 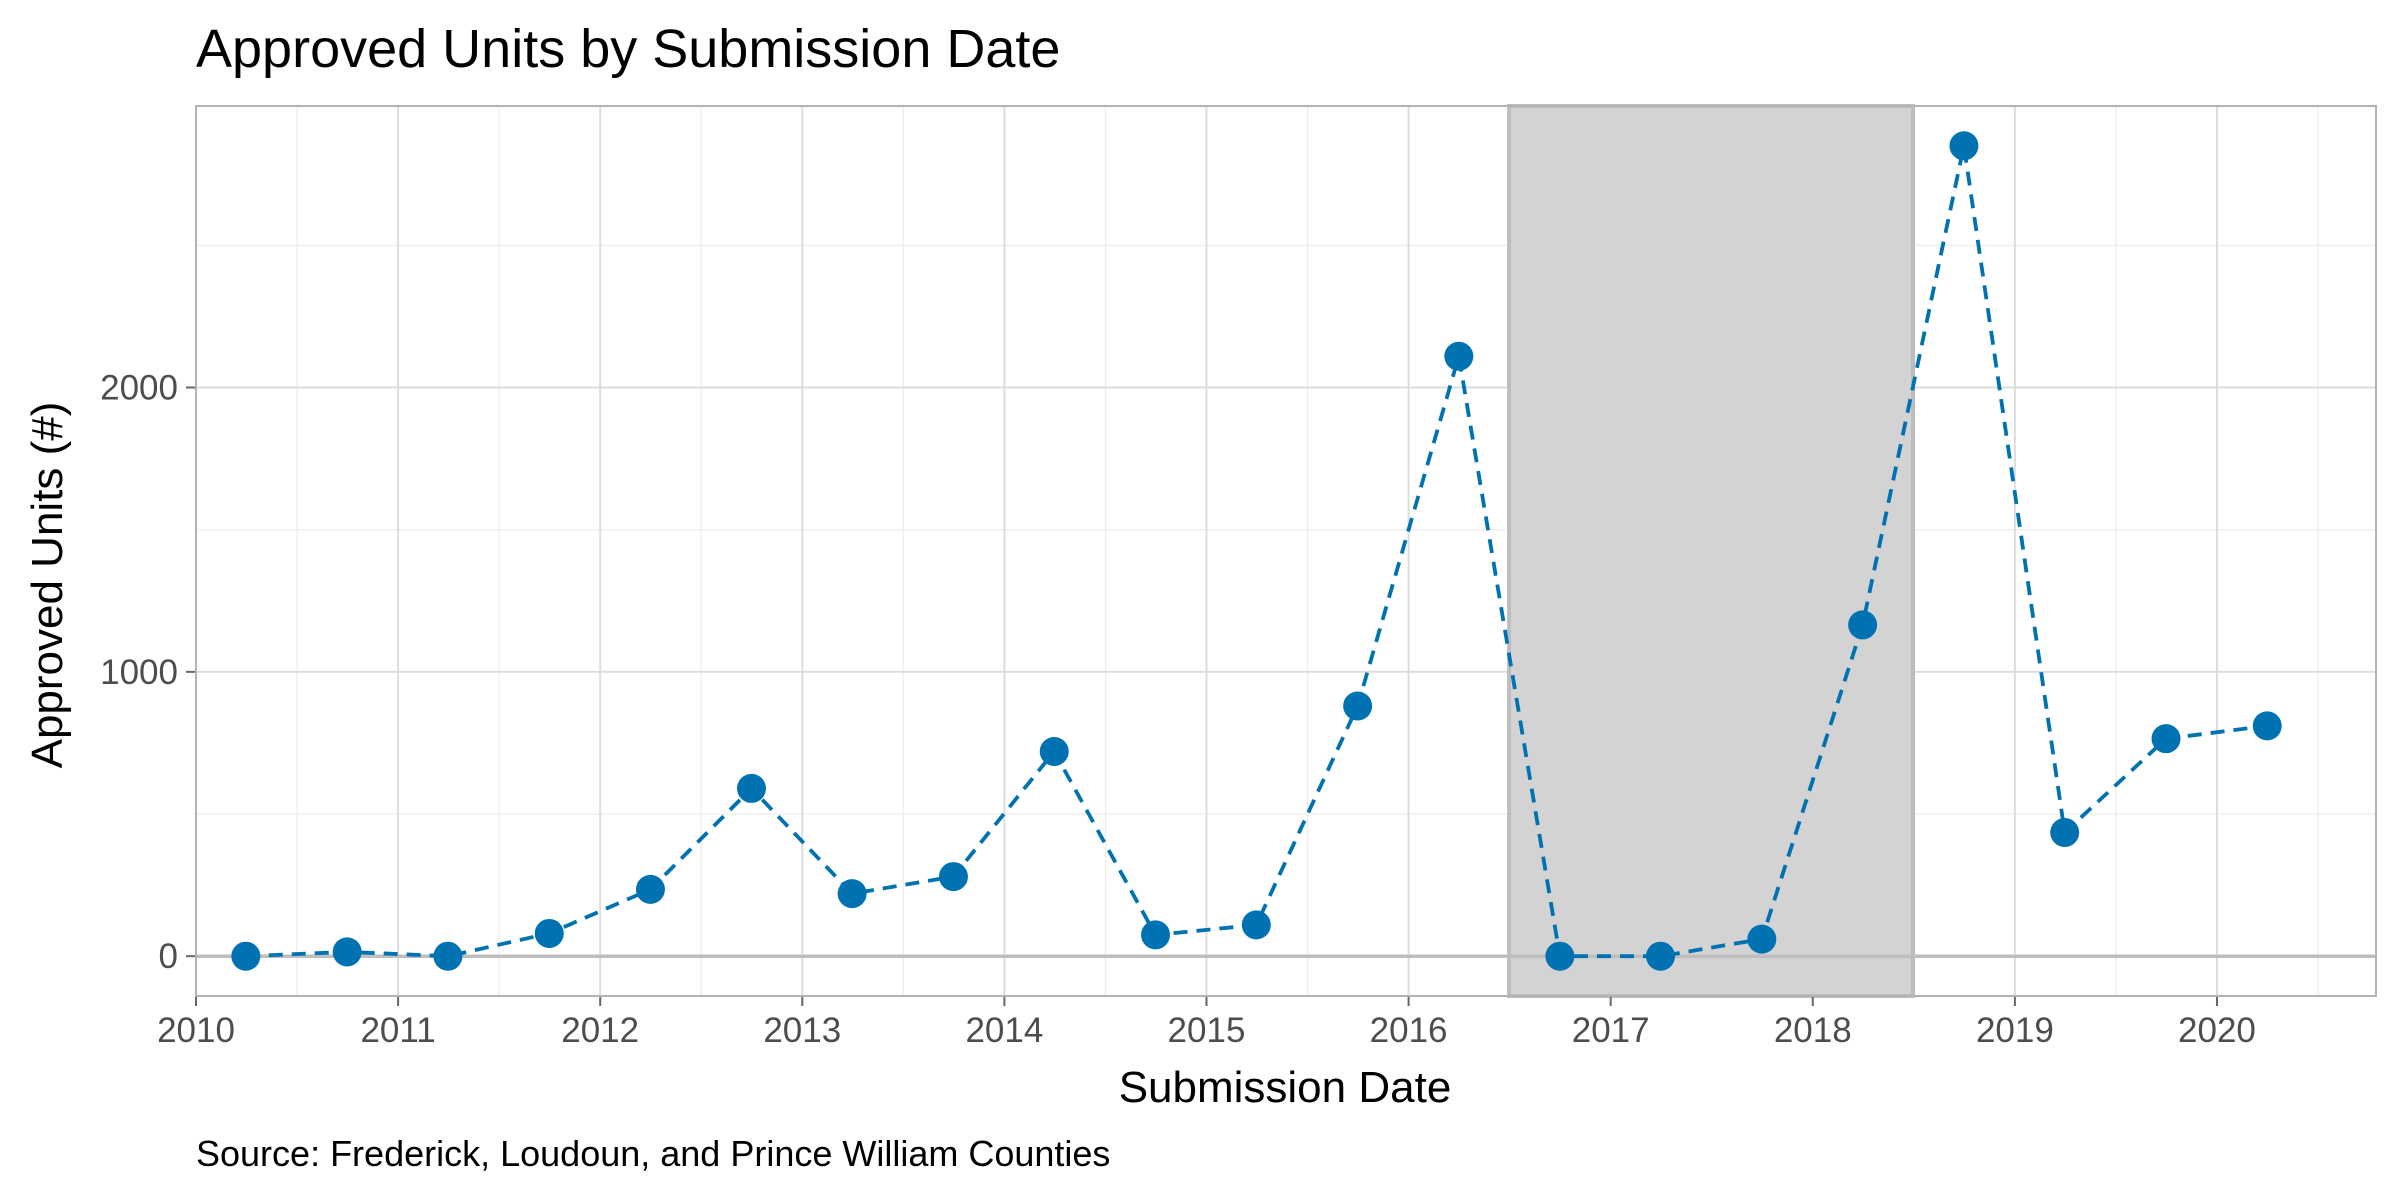 I want to click on y-tick-label: 1000, so click(x=139, y=672).